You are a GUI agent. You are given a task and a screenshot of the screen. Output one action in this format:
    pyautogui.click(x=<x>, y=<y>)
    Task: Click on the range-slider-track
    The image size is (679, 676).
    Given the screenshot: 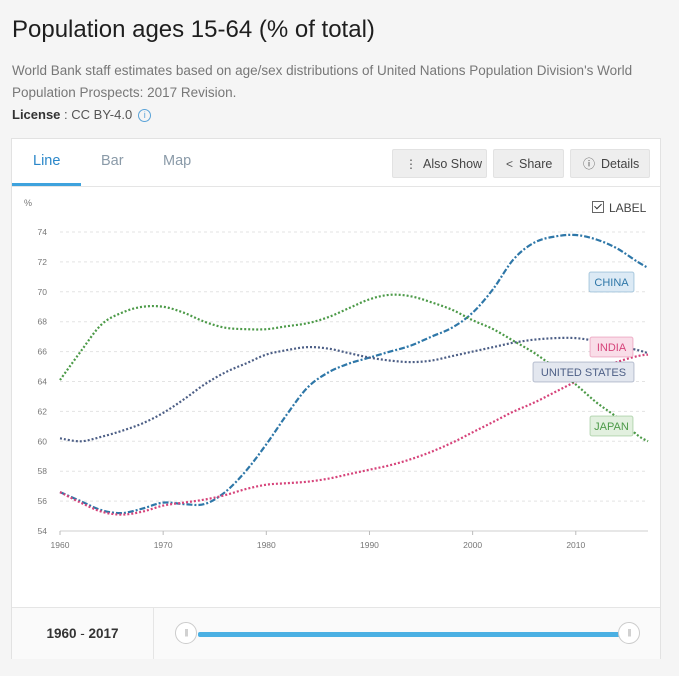 What is the action you would take?
    pyautogui.click(x=414, y=634)
    